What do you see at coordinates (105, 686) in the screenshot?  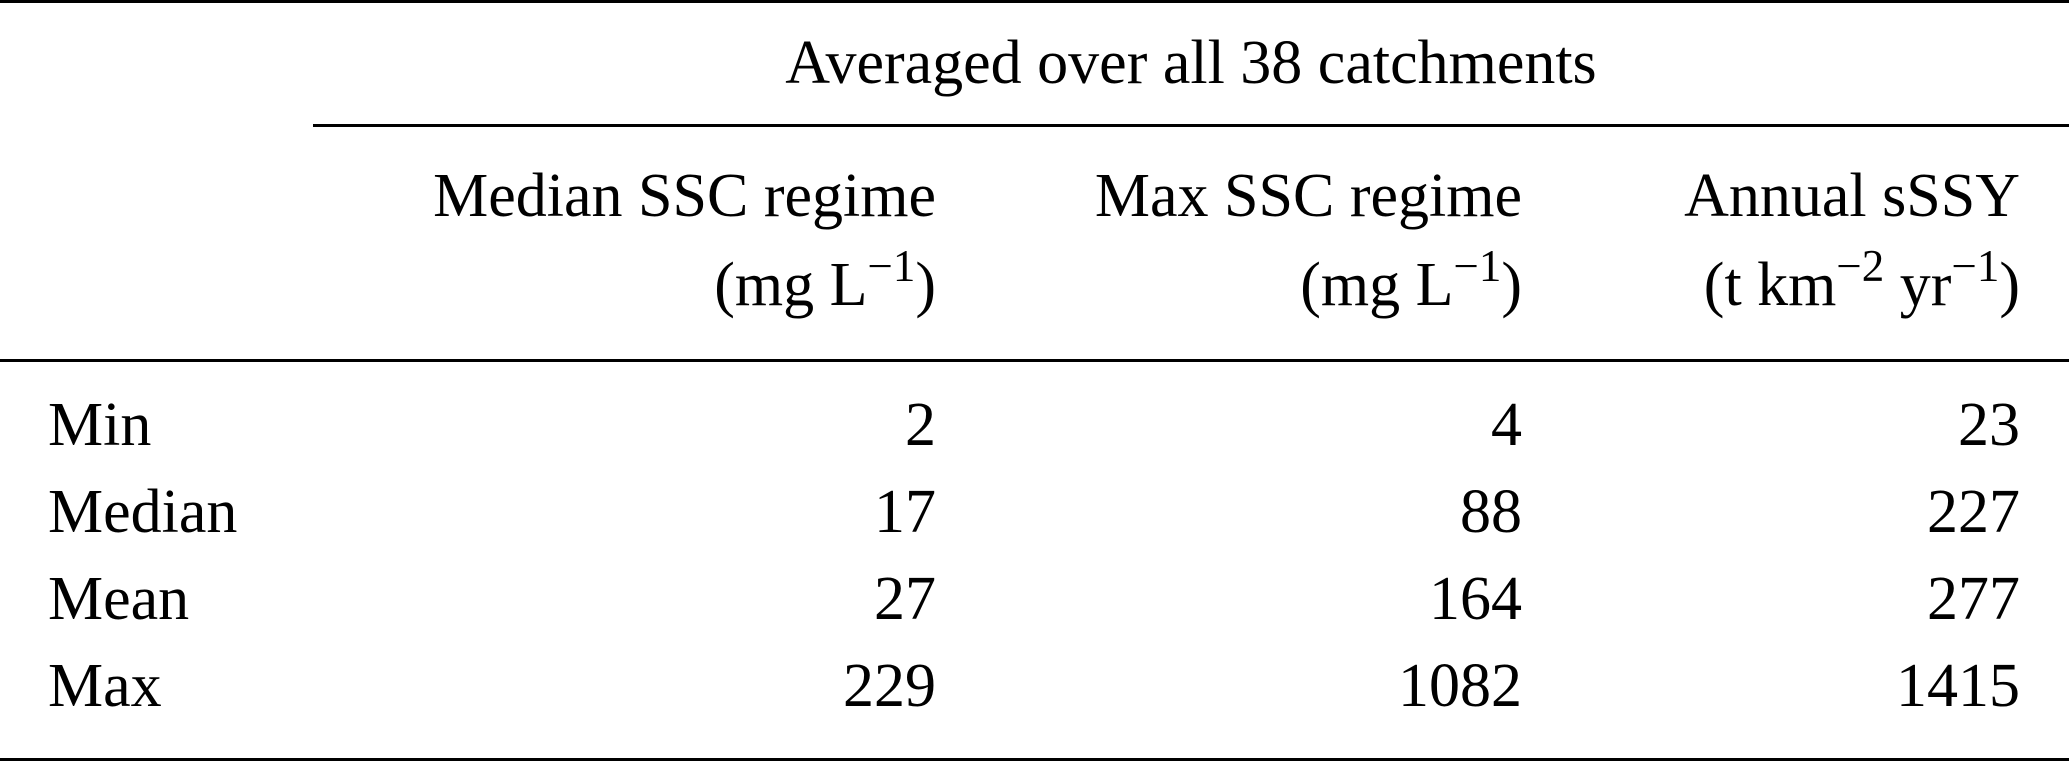 I see `row-label-max: Max` at bounding box center [105, 686].